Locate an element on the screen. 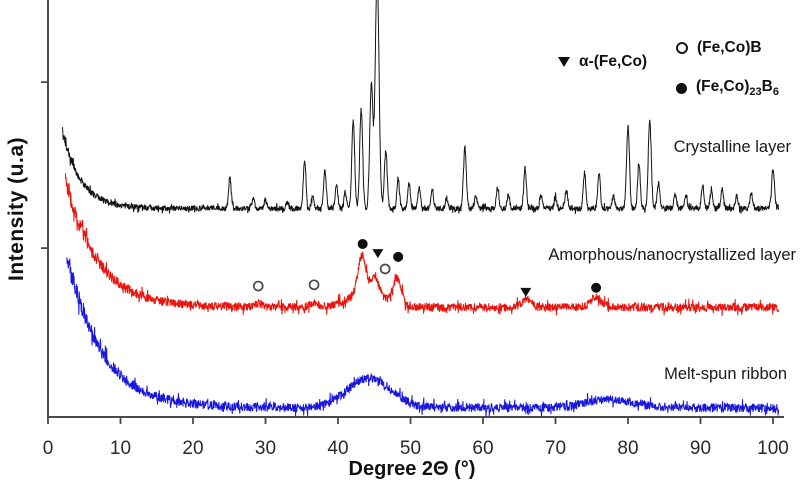  x-tick-label: 50 is located at coordinates (410, 448).